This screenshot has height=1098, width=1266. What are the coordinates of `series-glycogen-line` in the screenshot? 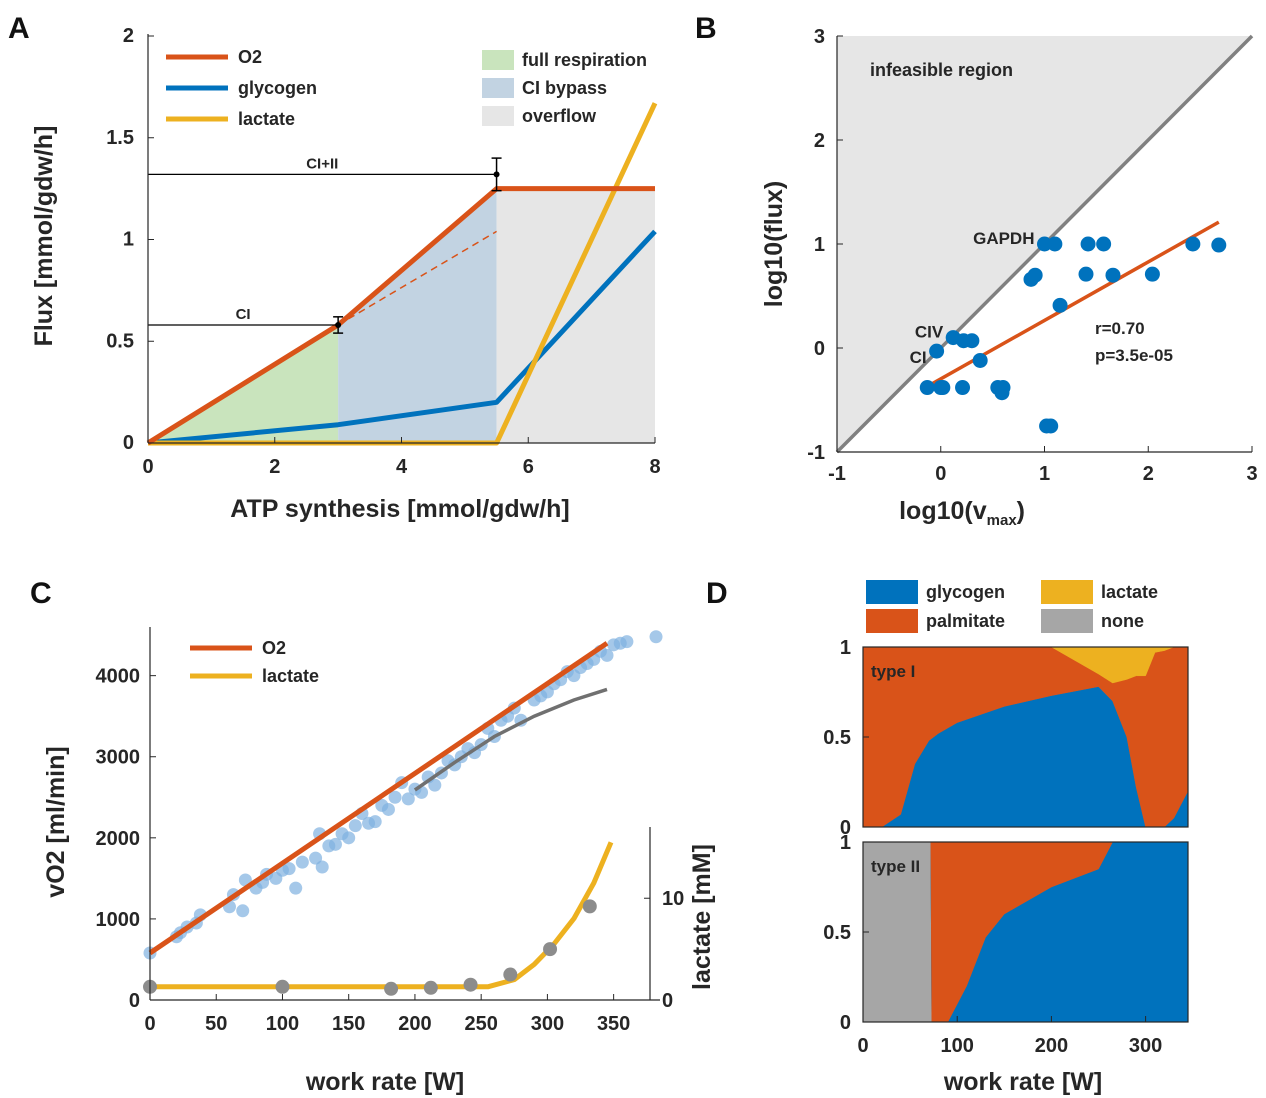 It's located at (402, 337).